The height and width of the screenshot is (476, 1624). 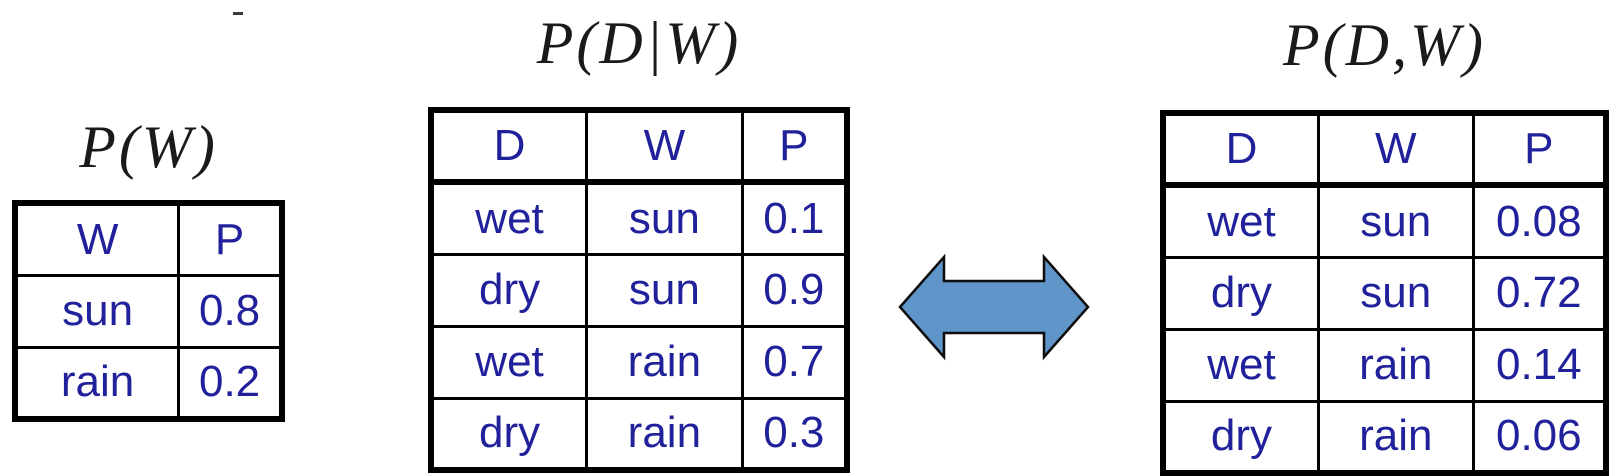 I want to click on table-row: wet sun 0.08, so click(x=1384, y=221).